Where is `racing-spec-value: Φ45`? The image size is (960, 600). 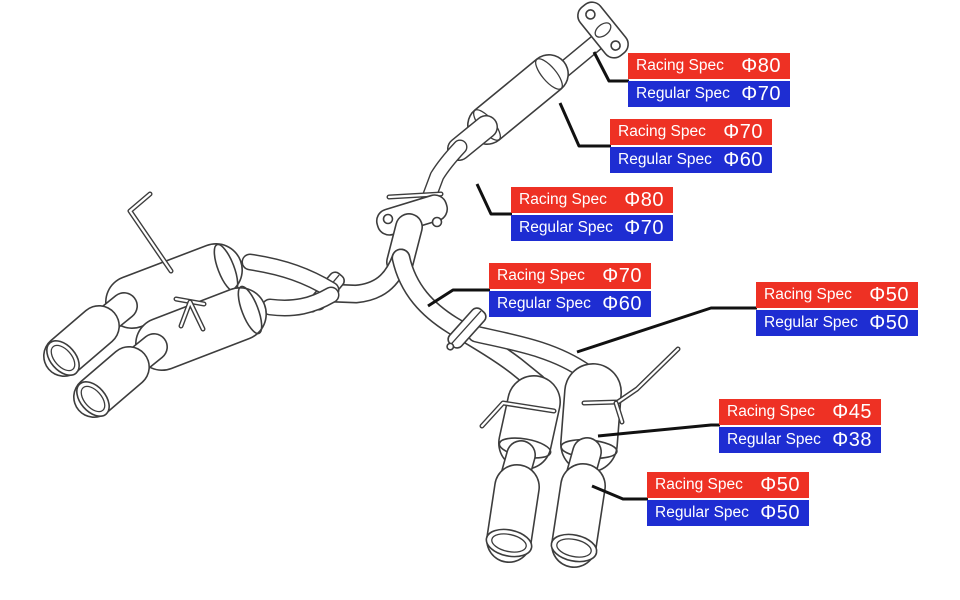
racing-spec-value: Φ45 is located at coordinates (852, 412).